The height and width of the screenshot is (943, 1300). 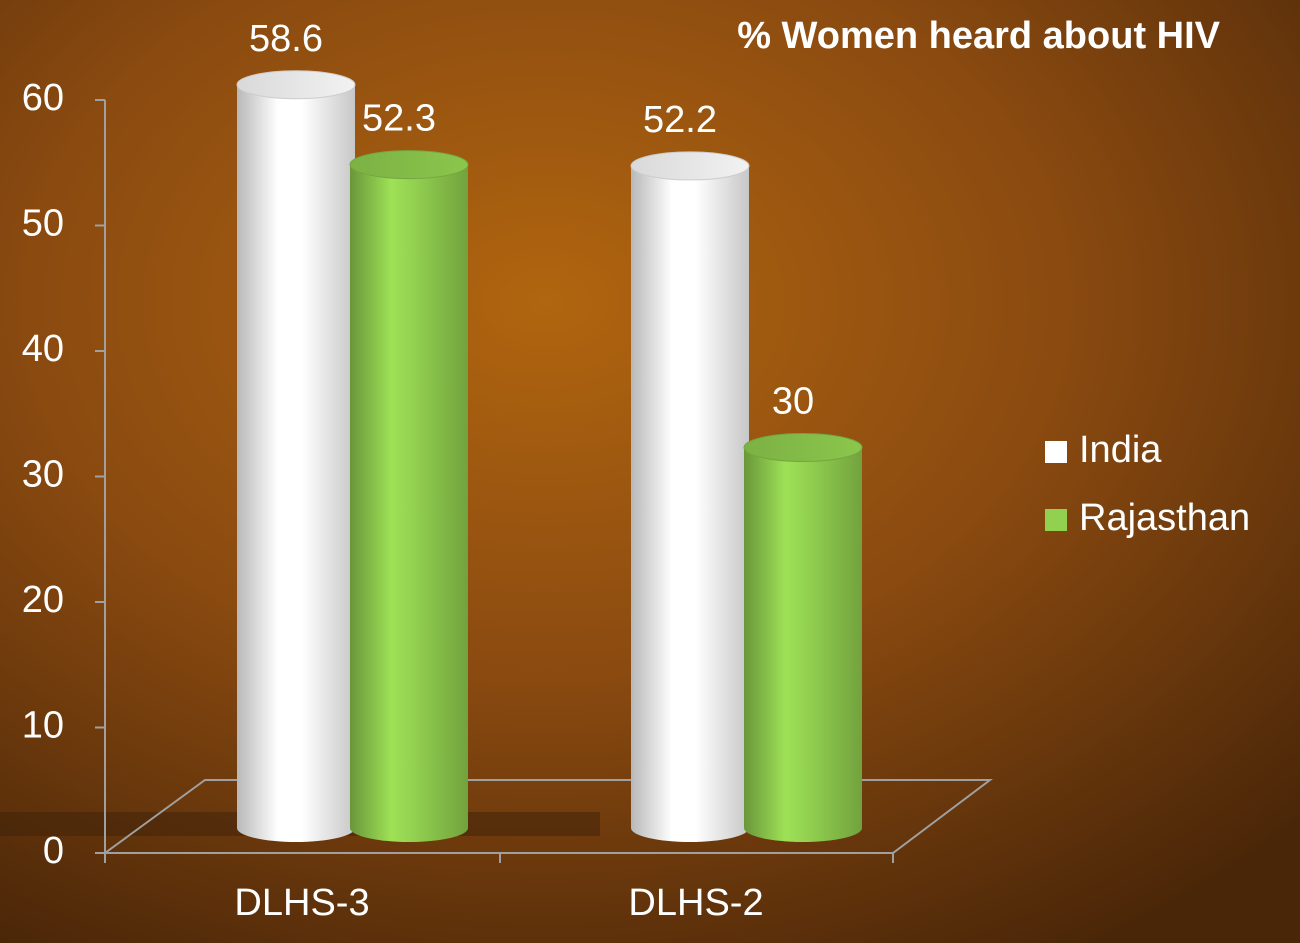 What do you see at coordinates (695, 903) in the screenshot?
I see `x-tick-label: DLHS-2` at bounding box center [695, 903].